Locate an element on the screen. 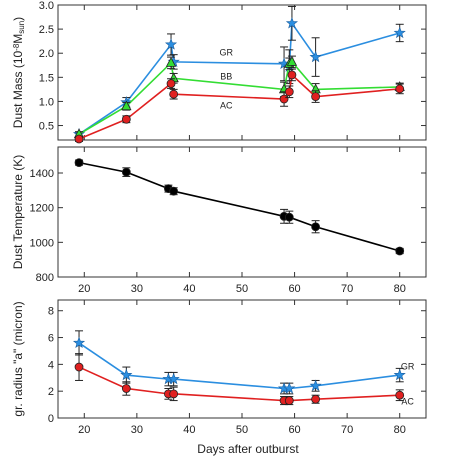 The width and height of the screenshot is (450, 460). y-axis-label-text: Dust Mass (10 is located at coordinates (18, 90).